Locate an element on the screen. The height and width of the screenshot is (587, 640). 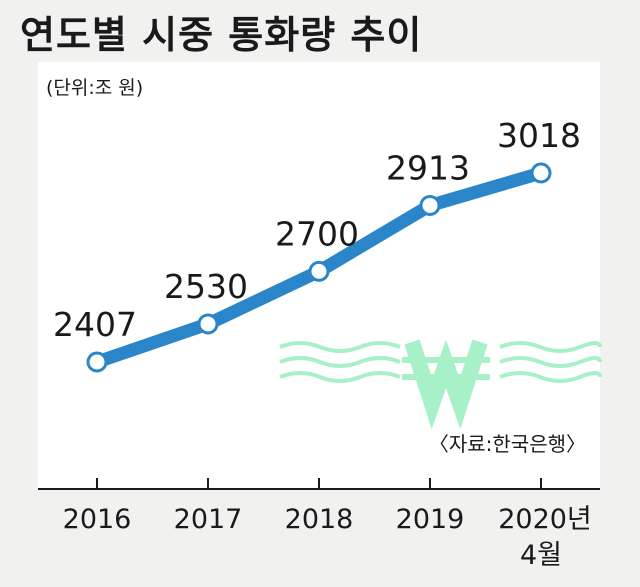
data-label-2016: 2407 is located at coordinates (95, 324).